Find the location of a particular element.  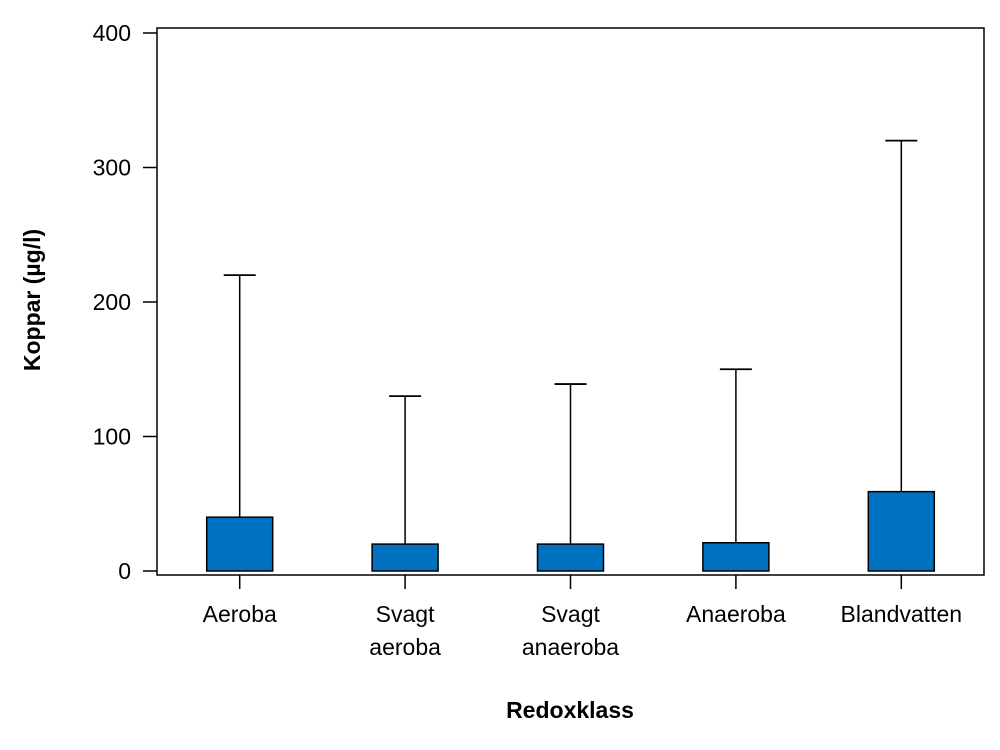

y-tick-label: 200 is located at coordinates (112, 302).